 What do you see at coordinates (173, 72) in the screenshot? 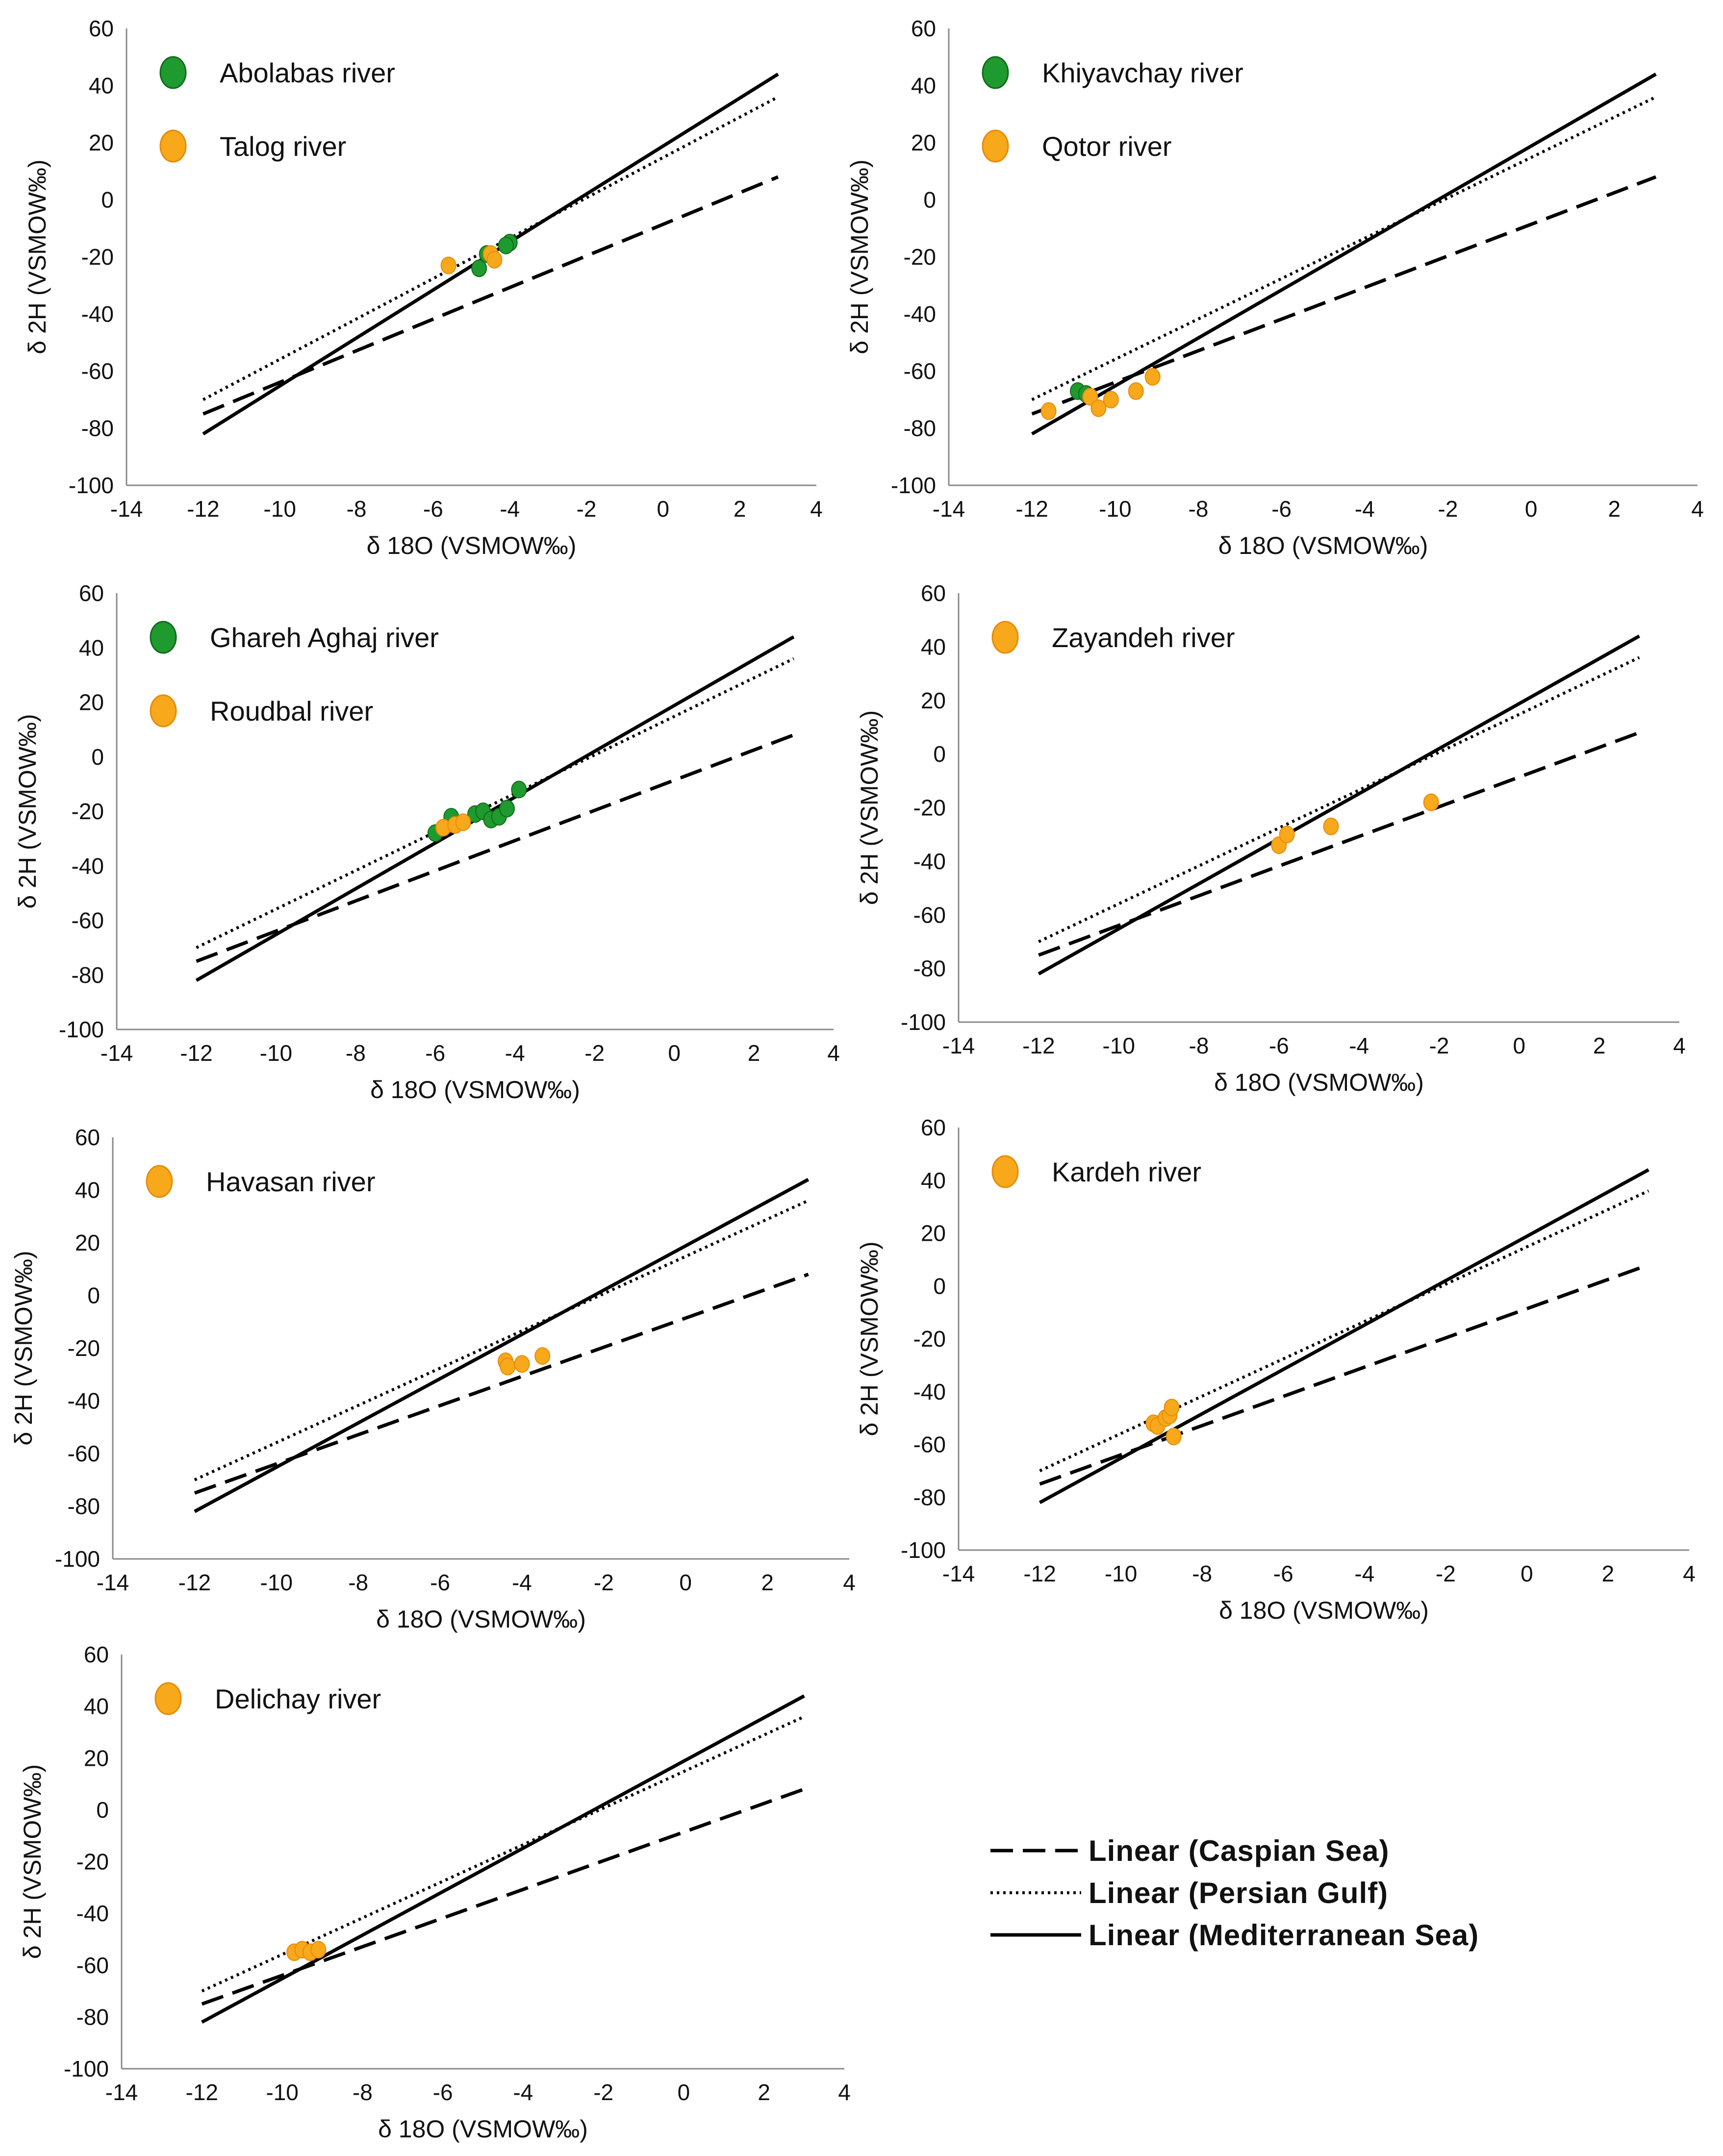
I see `legend-marker-green` at bounding box center [173, 72].